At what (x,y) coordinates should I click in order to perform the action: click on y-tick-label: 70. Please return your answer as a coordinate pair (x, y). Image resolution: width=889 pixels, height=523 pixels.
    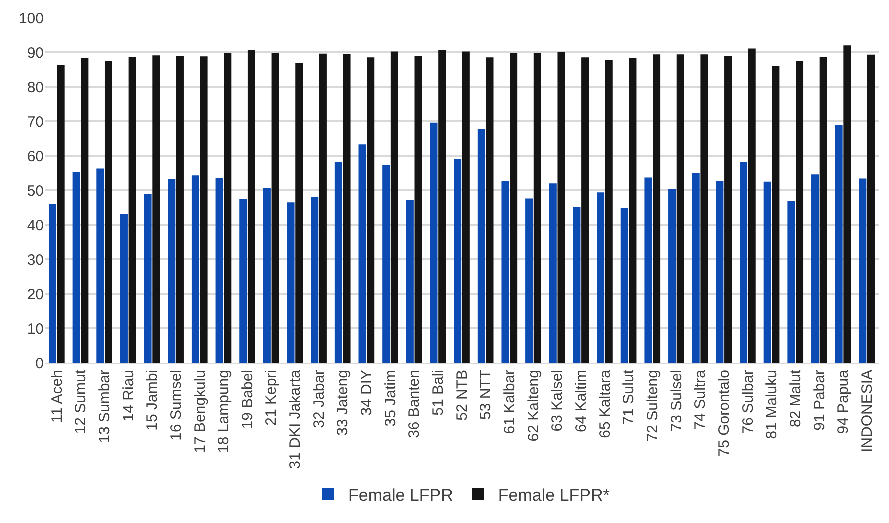
    Looking at the image, I should click on (35, 122).